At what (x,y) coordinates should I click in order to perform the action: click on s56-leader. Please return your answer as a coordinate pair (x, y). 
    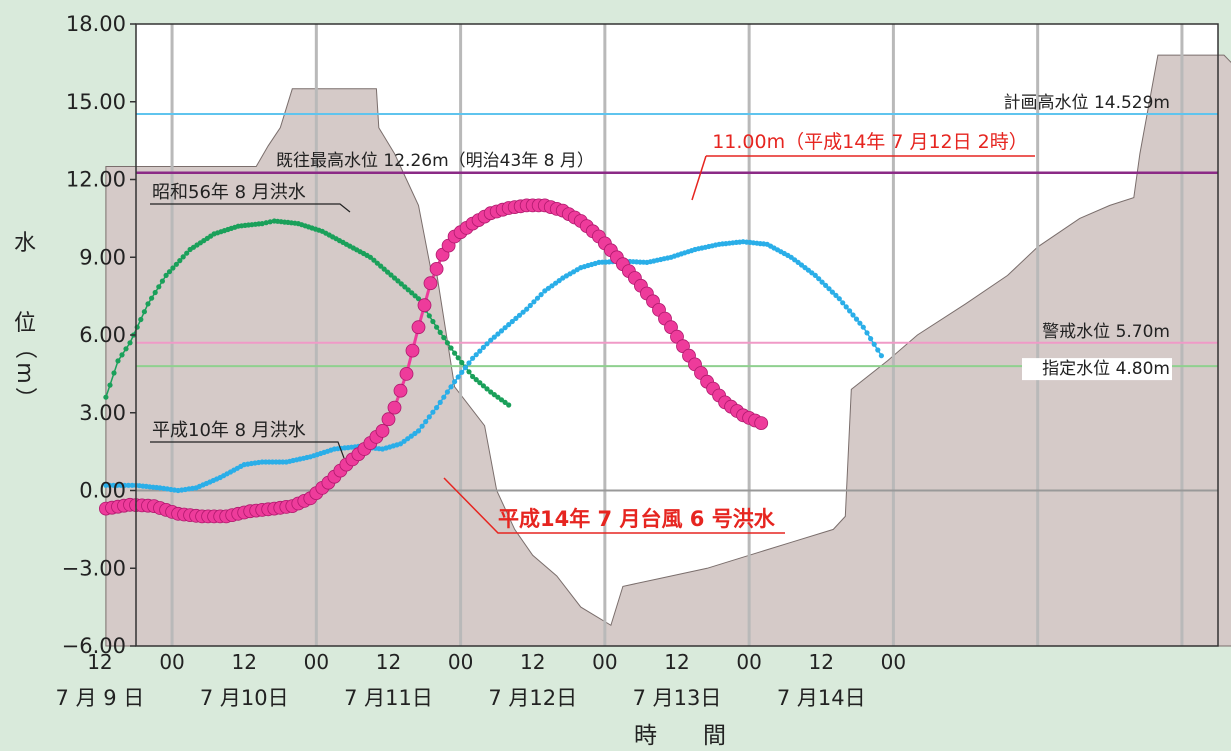
    Looking at the image, I should click on (250, 208).